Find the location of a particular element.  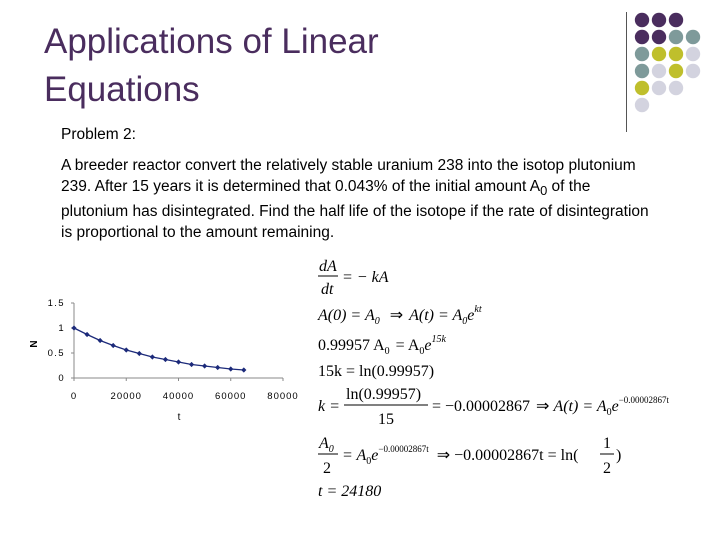

eq3: 0.99957 A0 = A0e15k is located at coordinates (382, 345).